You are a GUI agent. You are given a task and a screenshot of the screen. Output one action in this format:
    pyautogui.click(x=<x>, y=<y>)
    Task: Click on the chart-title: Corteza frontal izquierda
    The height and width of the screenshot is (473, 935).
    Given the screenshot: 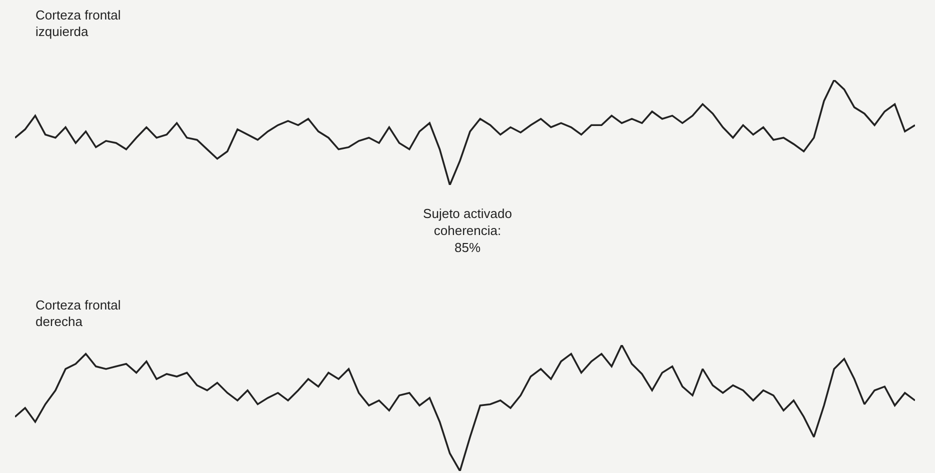 What is the action you would take?
    pyautogui.click(x=78, y=23)
    